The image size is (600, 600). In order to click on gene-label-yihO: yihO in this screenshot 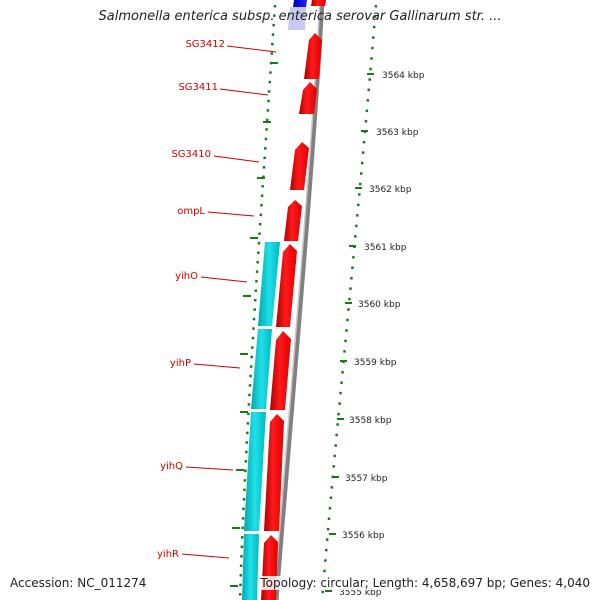, I will do `click(186, 276)`.